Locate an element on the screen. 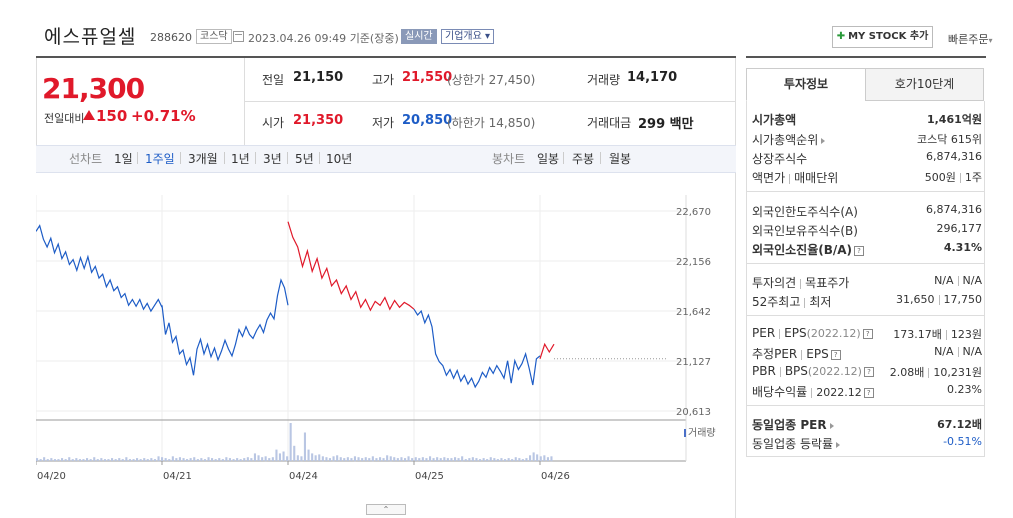  upper-limit: (상한가 27,450) is located at coordinates (491, 80).